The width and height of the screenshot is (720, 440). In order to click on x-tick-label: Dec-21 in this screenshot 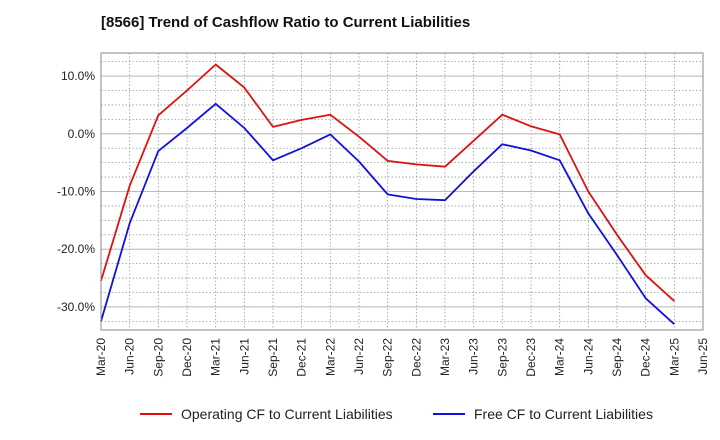, I will do `click(302, 357)`.